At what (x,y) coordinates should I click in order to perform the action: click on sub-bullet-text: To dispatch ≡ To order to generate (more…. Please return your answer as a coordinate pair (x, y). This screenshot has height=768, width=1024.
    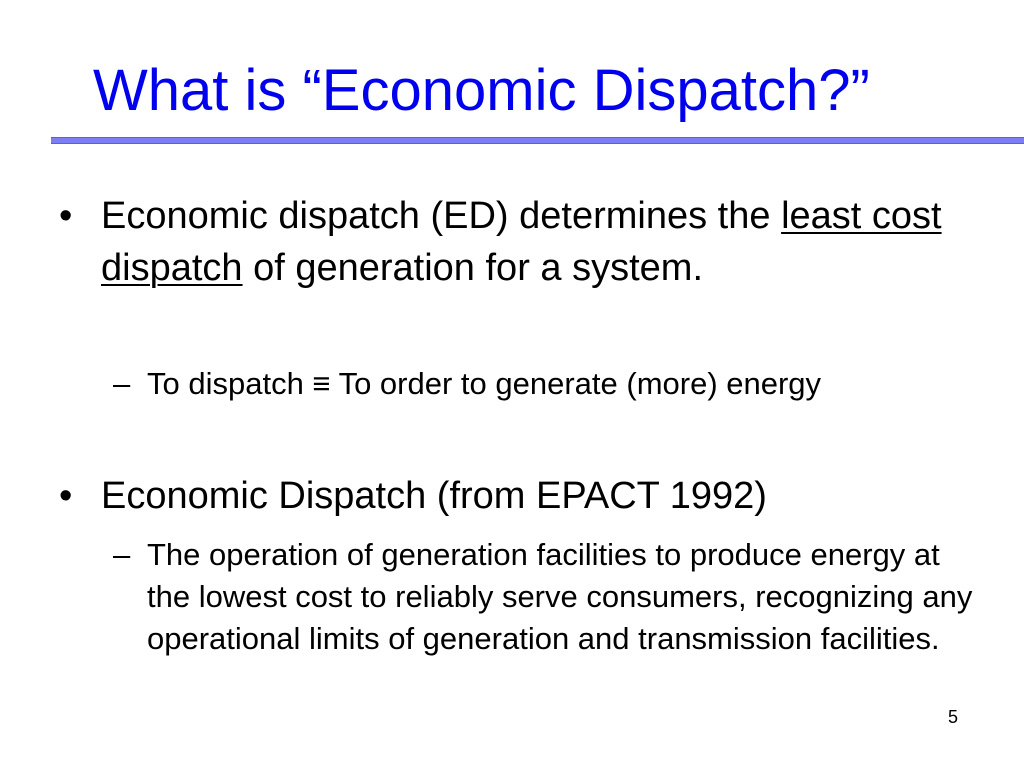
    Looking at the image, I should click on (484, 383).